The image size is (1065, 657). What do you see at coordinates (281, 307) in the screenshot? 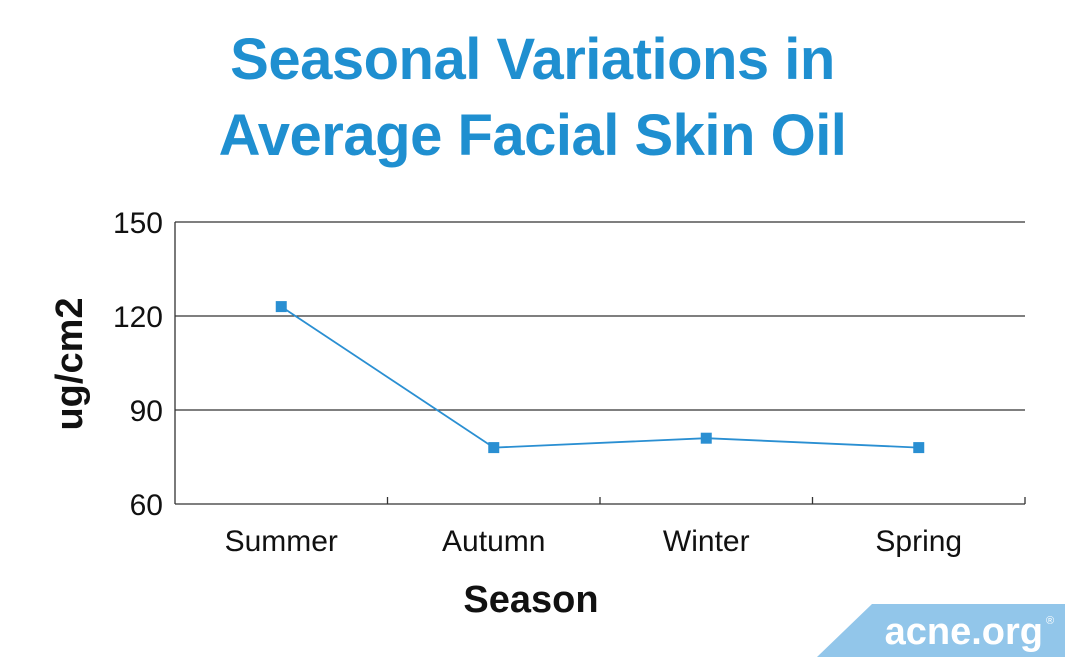
I see `data-point-summer` at bounding box center [281, 307].